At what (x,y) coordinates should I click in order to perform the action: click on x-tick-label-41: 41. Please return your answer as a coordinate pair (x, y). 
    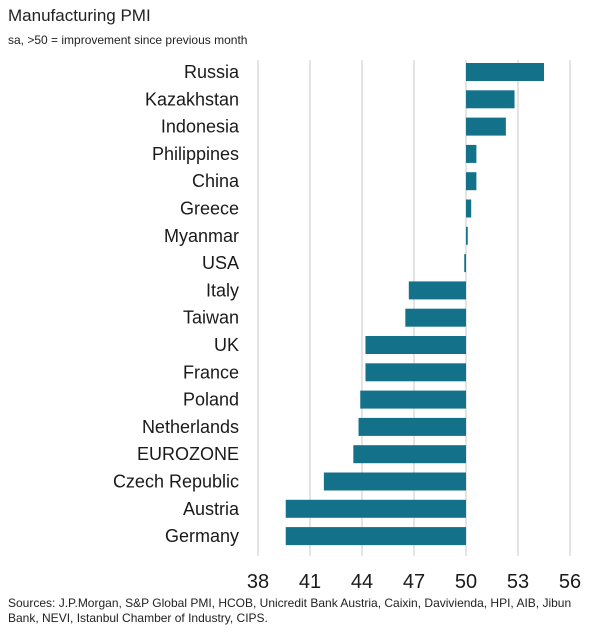
    Looking at the image, I should click on (310, 582).